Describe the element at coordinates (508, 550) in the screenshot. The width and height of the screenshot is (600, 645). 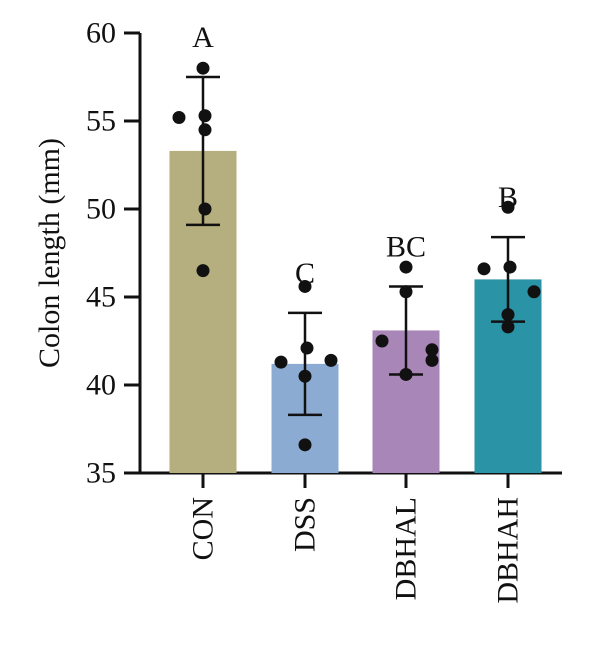
I see `x-category-label-dbhah: DBHAH` at that location.